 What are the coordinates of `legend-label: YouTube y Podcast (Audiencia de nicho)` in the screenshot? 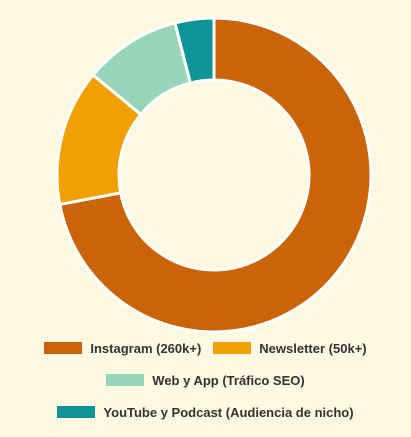 It's located at (228, 412).